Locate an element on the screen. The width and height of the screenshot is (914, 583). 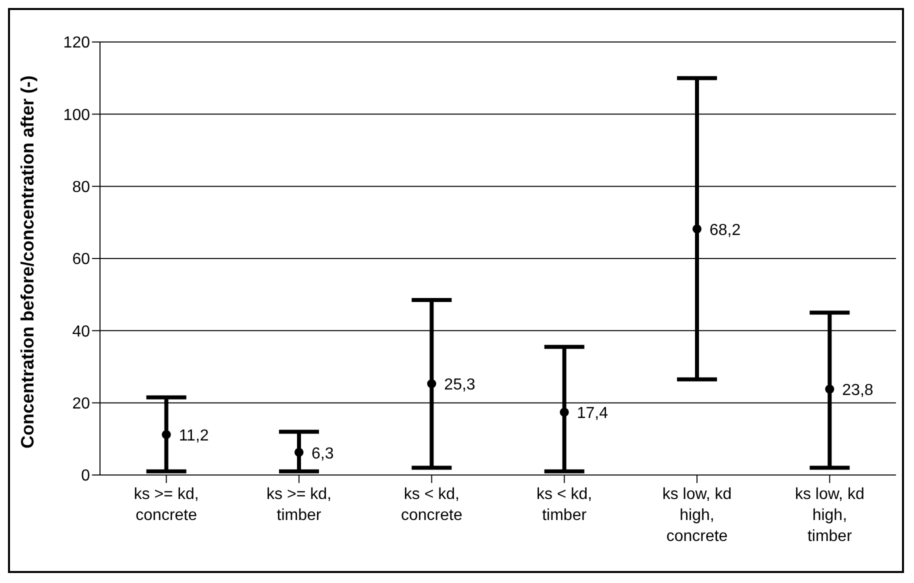
y-tick-label: 60 is located at coordinates (81, 259).